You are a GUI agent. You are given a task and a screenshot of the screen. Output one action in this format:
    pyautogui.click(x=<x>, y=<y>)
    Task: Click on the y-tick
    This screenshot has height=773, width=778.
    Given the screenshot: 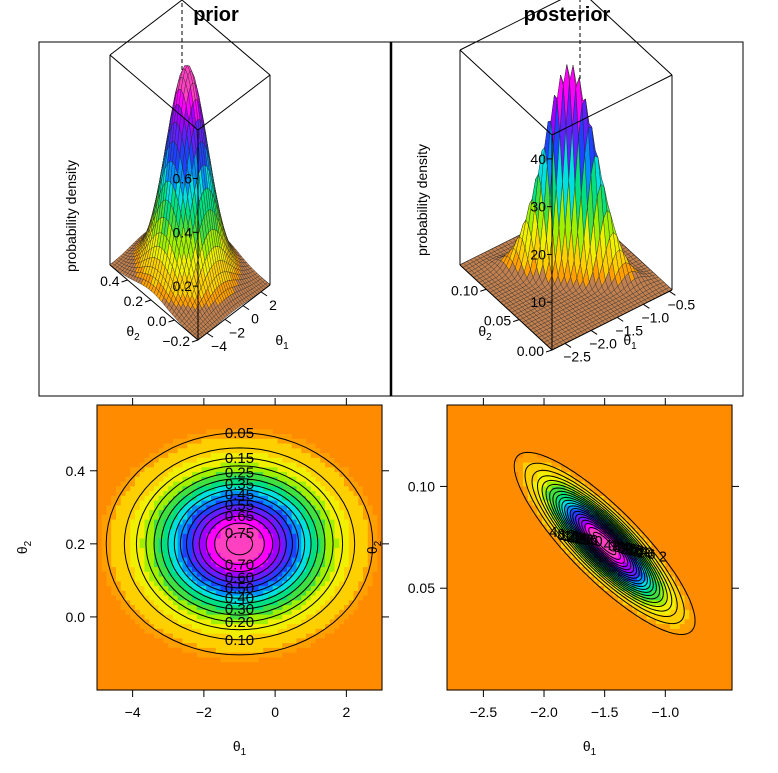 What is the action you would take?
    pyautogui.click(x=549, y=351)
    